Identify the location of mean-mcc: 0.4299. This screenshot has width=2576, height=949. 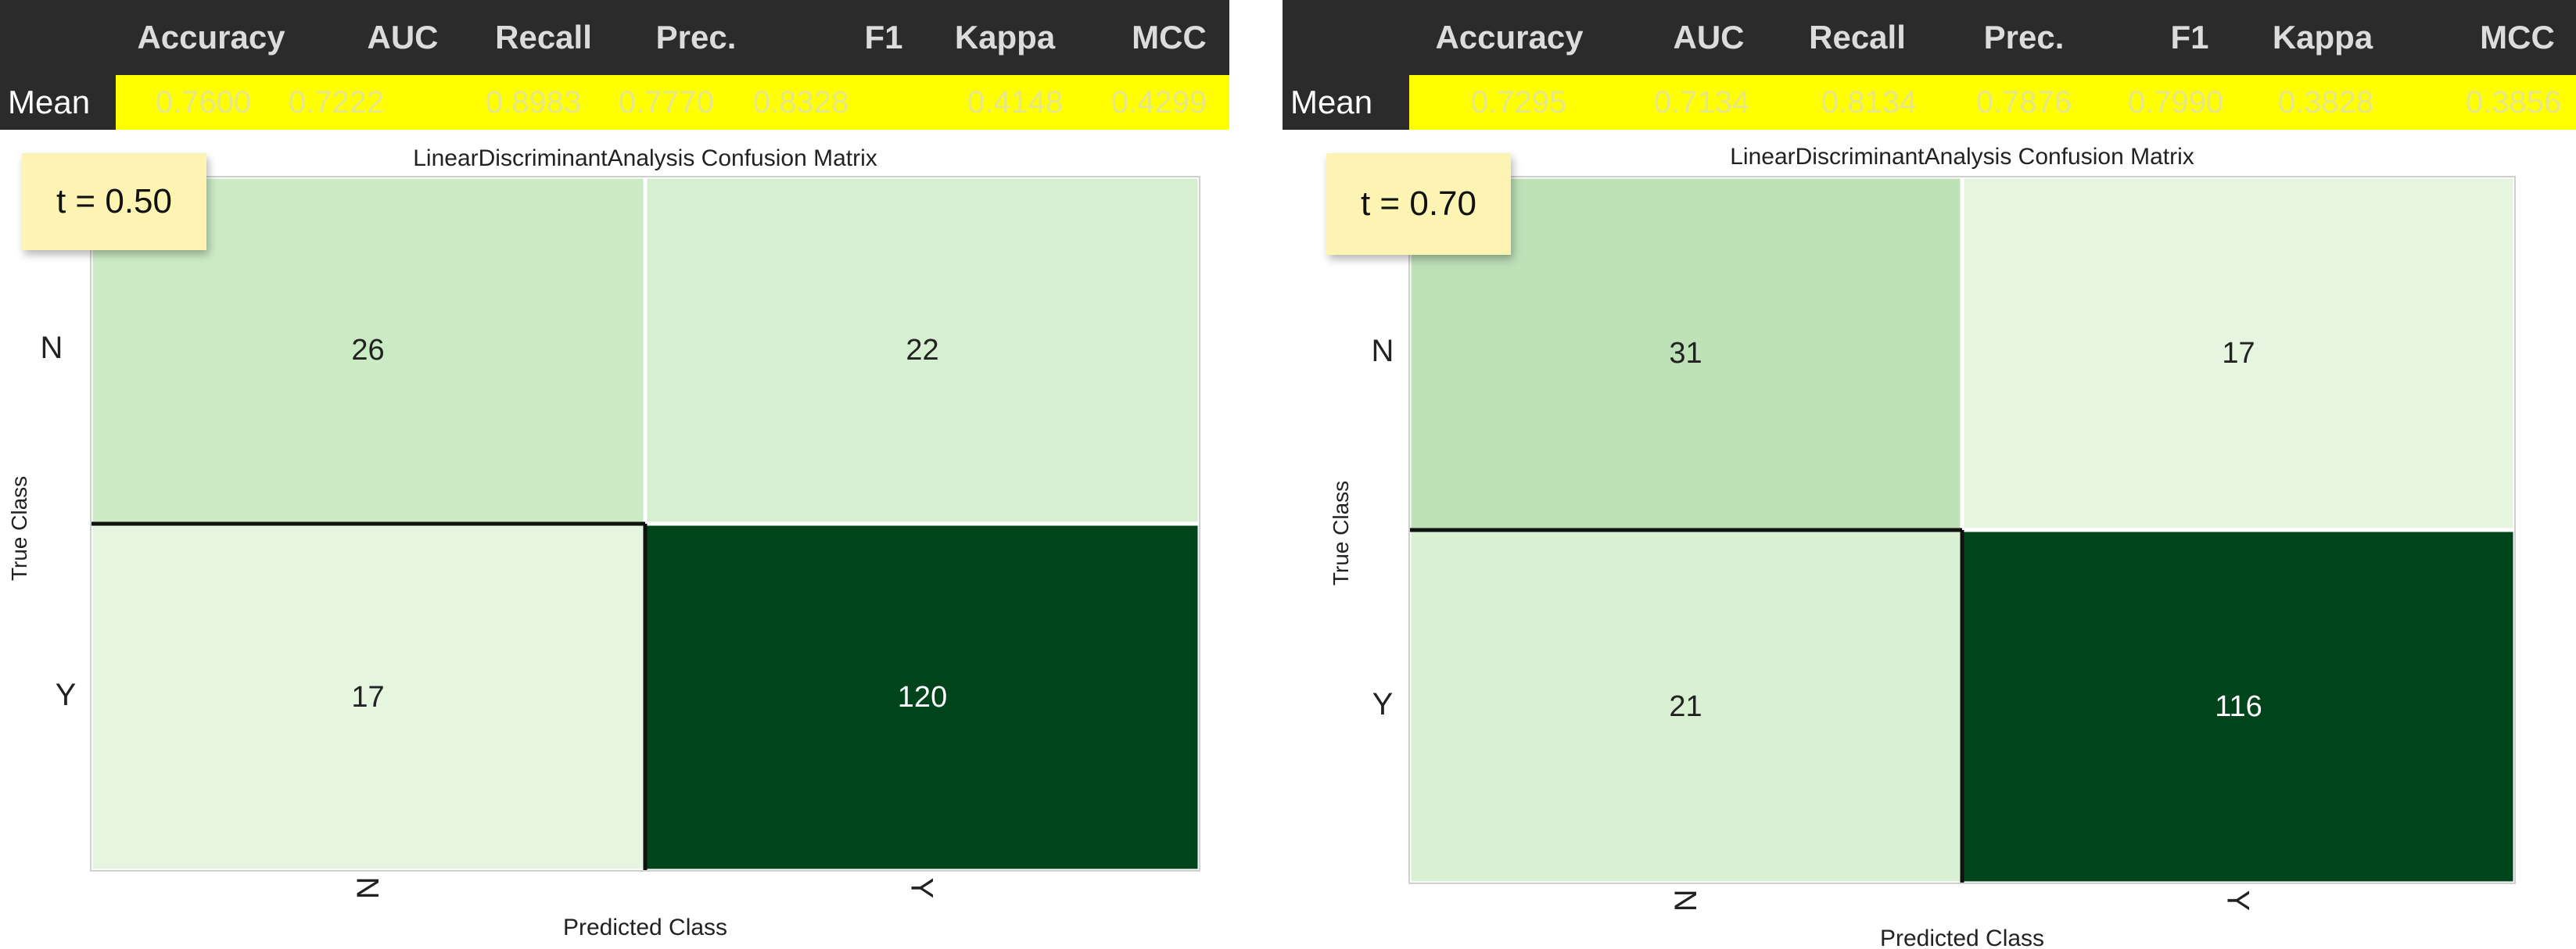
(1158, 102).